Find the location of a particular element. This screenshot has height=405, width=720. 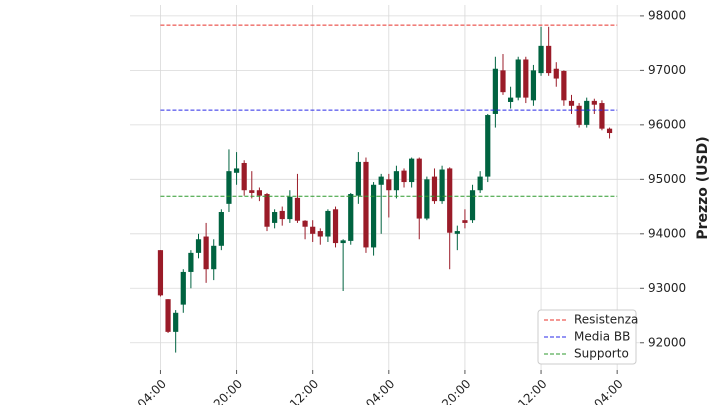

y-tick-label: 94000 is located at coordinates (667, 233).